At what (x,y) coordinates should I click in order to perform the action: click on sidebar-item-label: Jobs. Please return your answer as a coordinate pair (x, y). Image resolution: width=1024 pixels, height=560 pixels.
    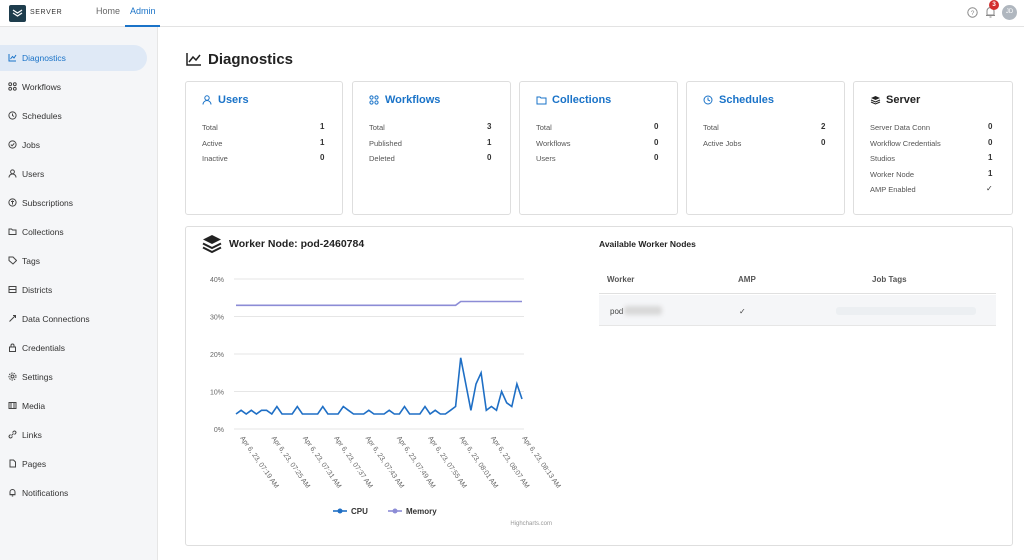
    Looking at the image, I should click on (31, 145).